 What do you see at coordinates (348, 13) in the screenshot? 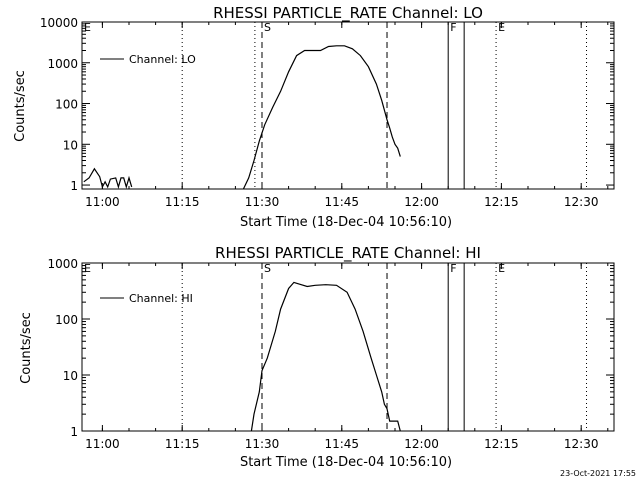
I see `chart-title: RHESSI PARTICLE_RATE Channel: LO` at bounding box center [348, 13].